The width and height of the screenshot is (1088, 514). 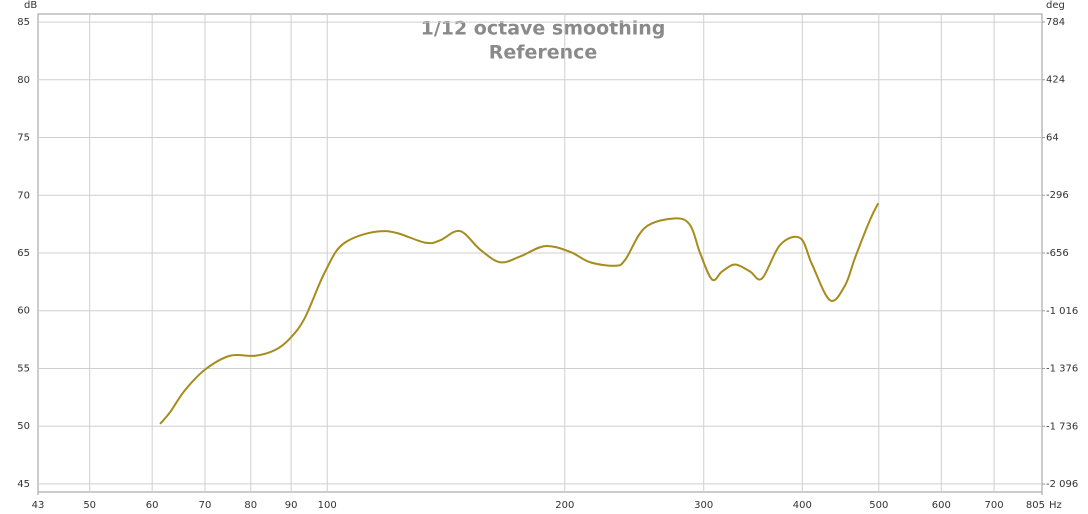 I want to click on y2-tick-label: 784, so click(x=1055, y=22).